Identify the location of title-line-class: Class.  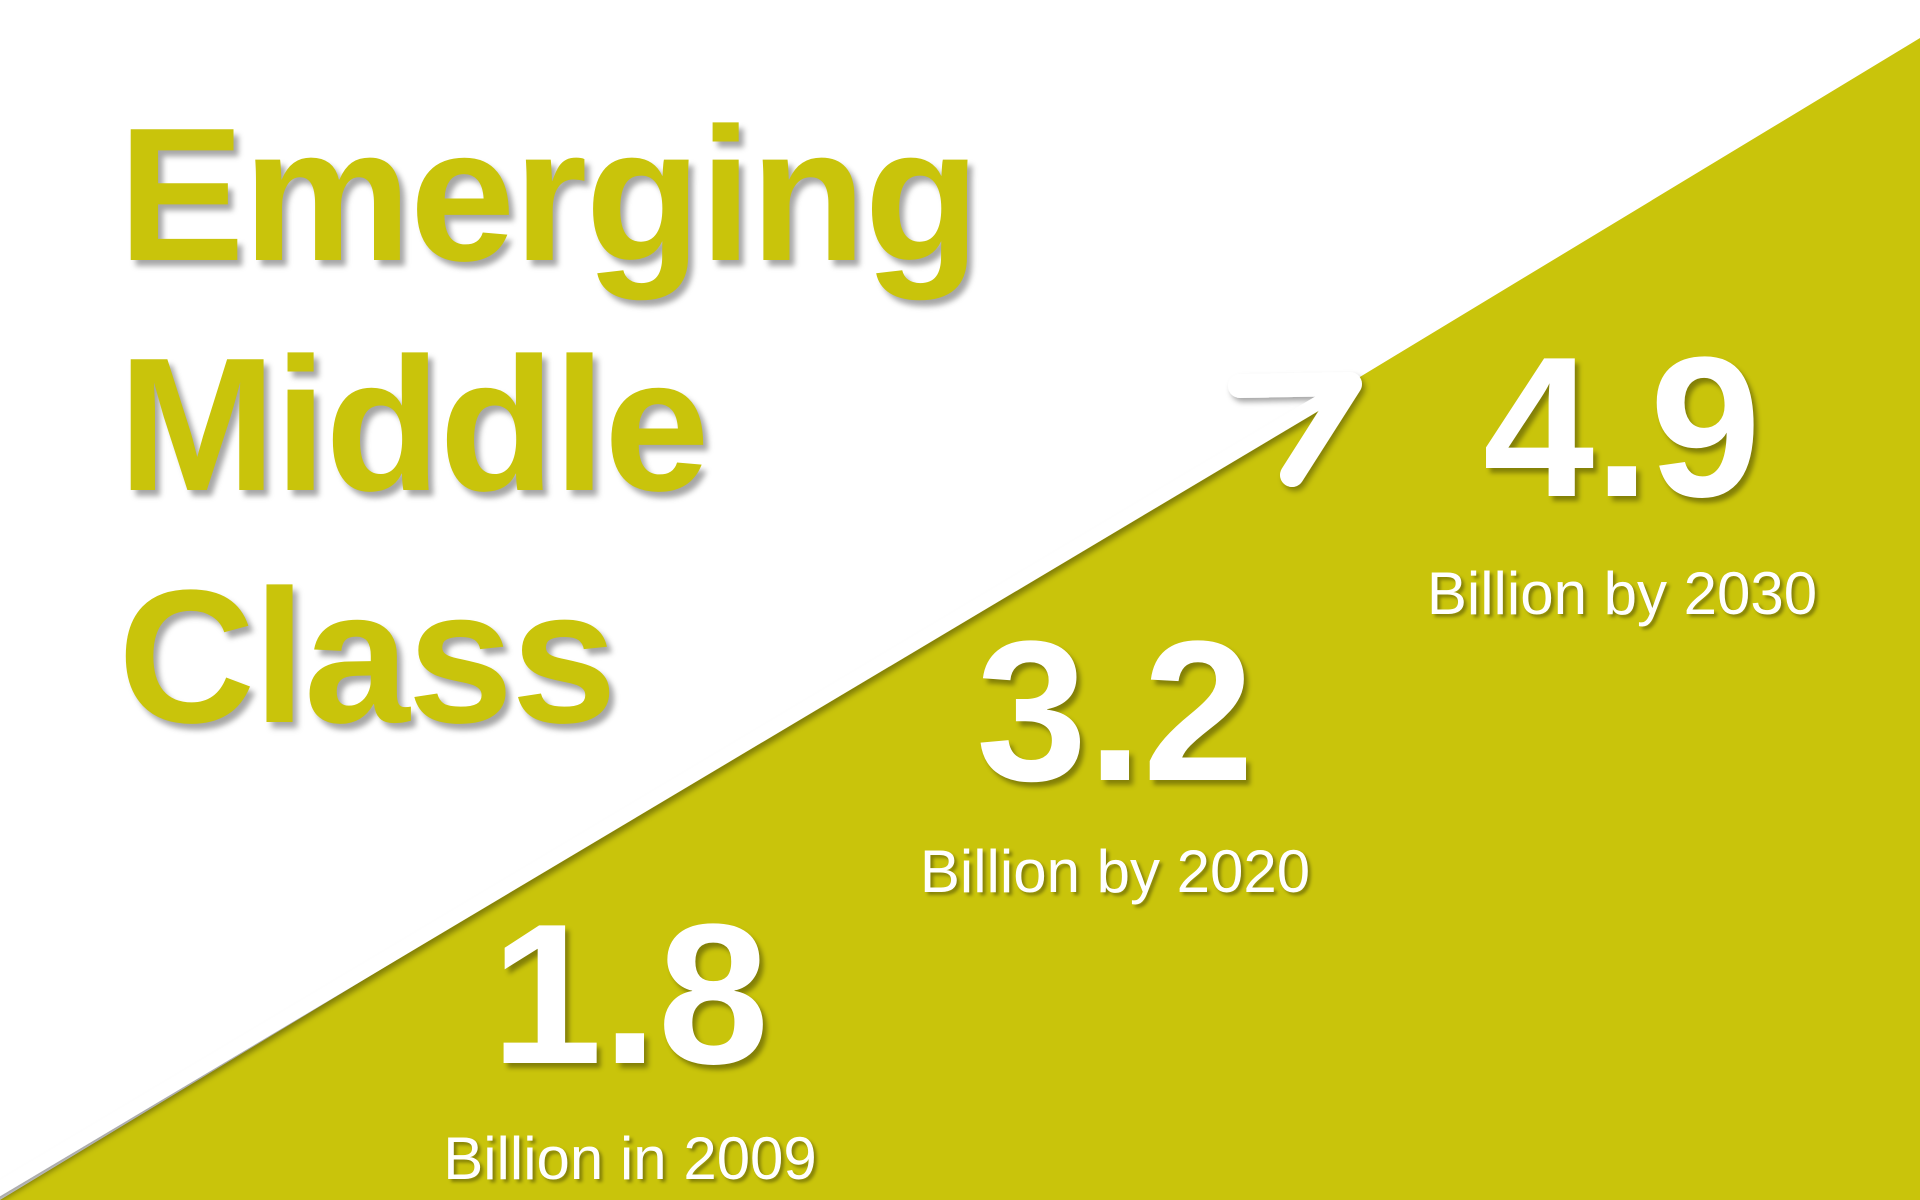
(367, 657).